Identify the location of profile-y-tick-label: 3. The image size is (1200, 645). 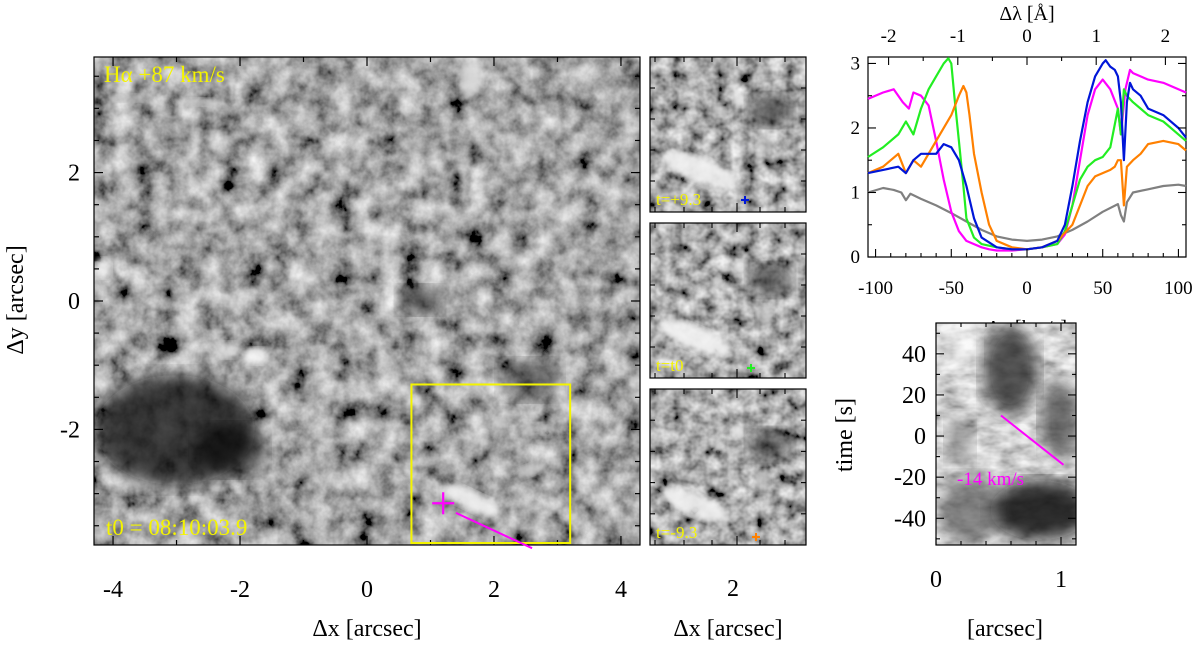
(856, 63).